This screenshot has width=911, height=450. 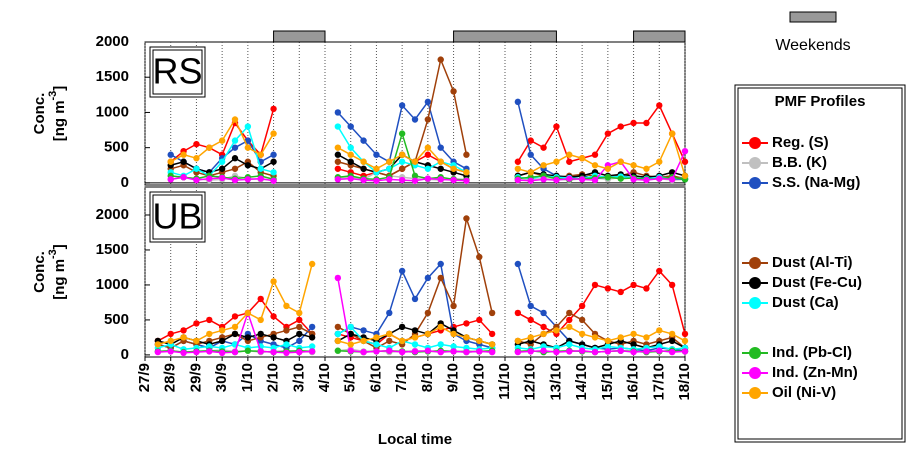 What do you see at coordinates (221, 377) in the screenshot?
I see `x-tick-label: 30/9` at bounding box center [221, 377].